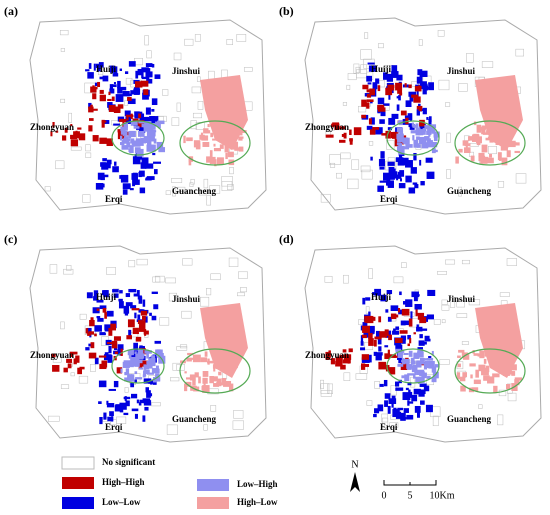 This screenshot has height=515, width=550. Describe the element at coordinates (213, 503) in the screenshot. I see `legend-swatch` at that location.